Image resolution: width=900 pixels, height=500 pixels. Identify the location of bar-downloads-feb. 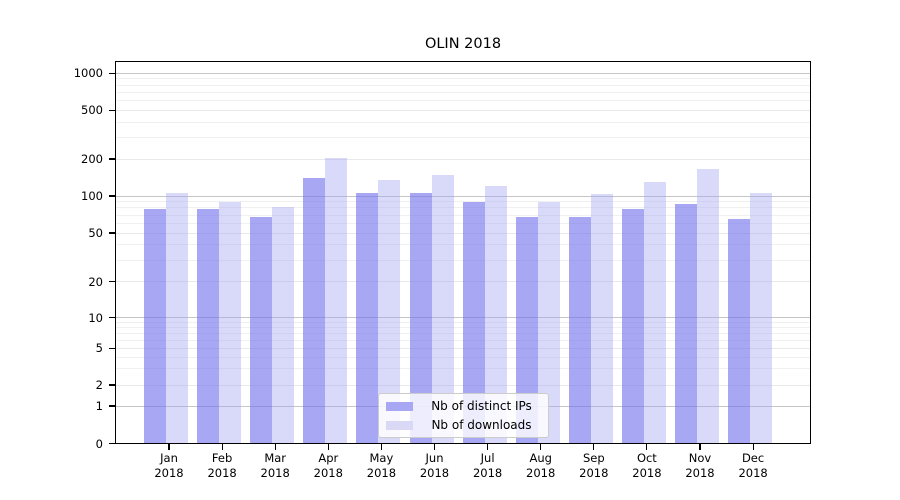
(230, 322).